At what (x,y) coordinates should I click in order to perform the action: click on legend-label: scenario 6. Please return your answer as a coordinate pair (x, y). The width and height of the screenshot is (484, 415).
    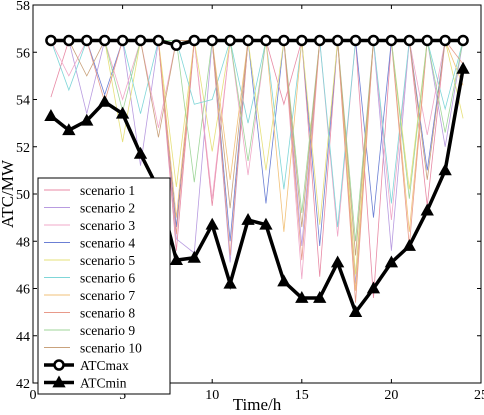
    Looking at the image, I should click on (107, 278).